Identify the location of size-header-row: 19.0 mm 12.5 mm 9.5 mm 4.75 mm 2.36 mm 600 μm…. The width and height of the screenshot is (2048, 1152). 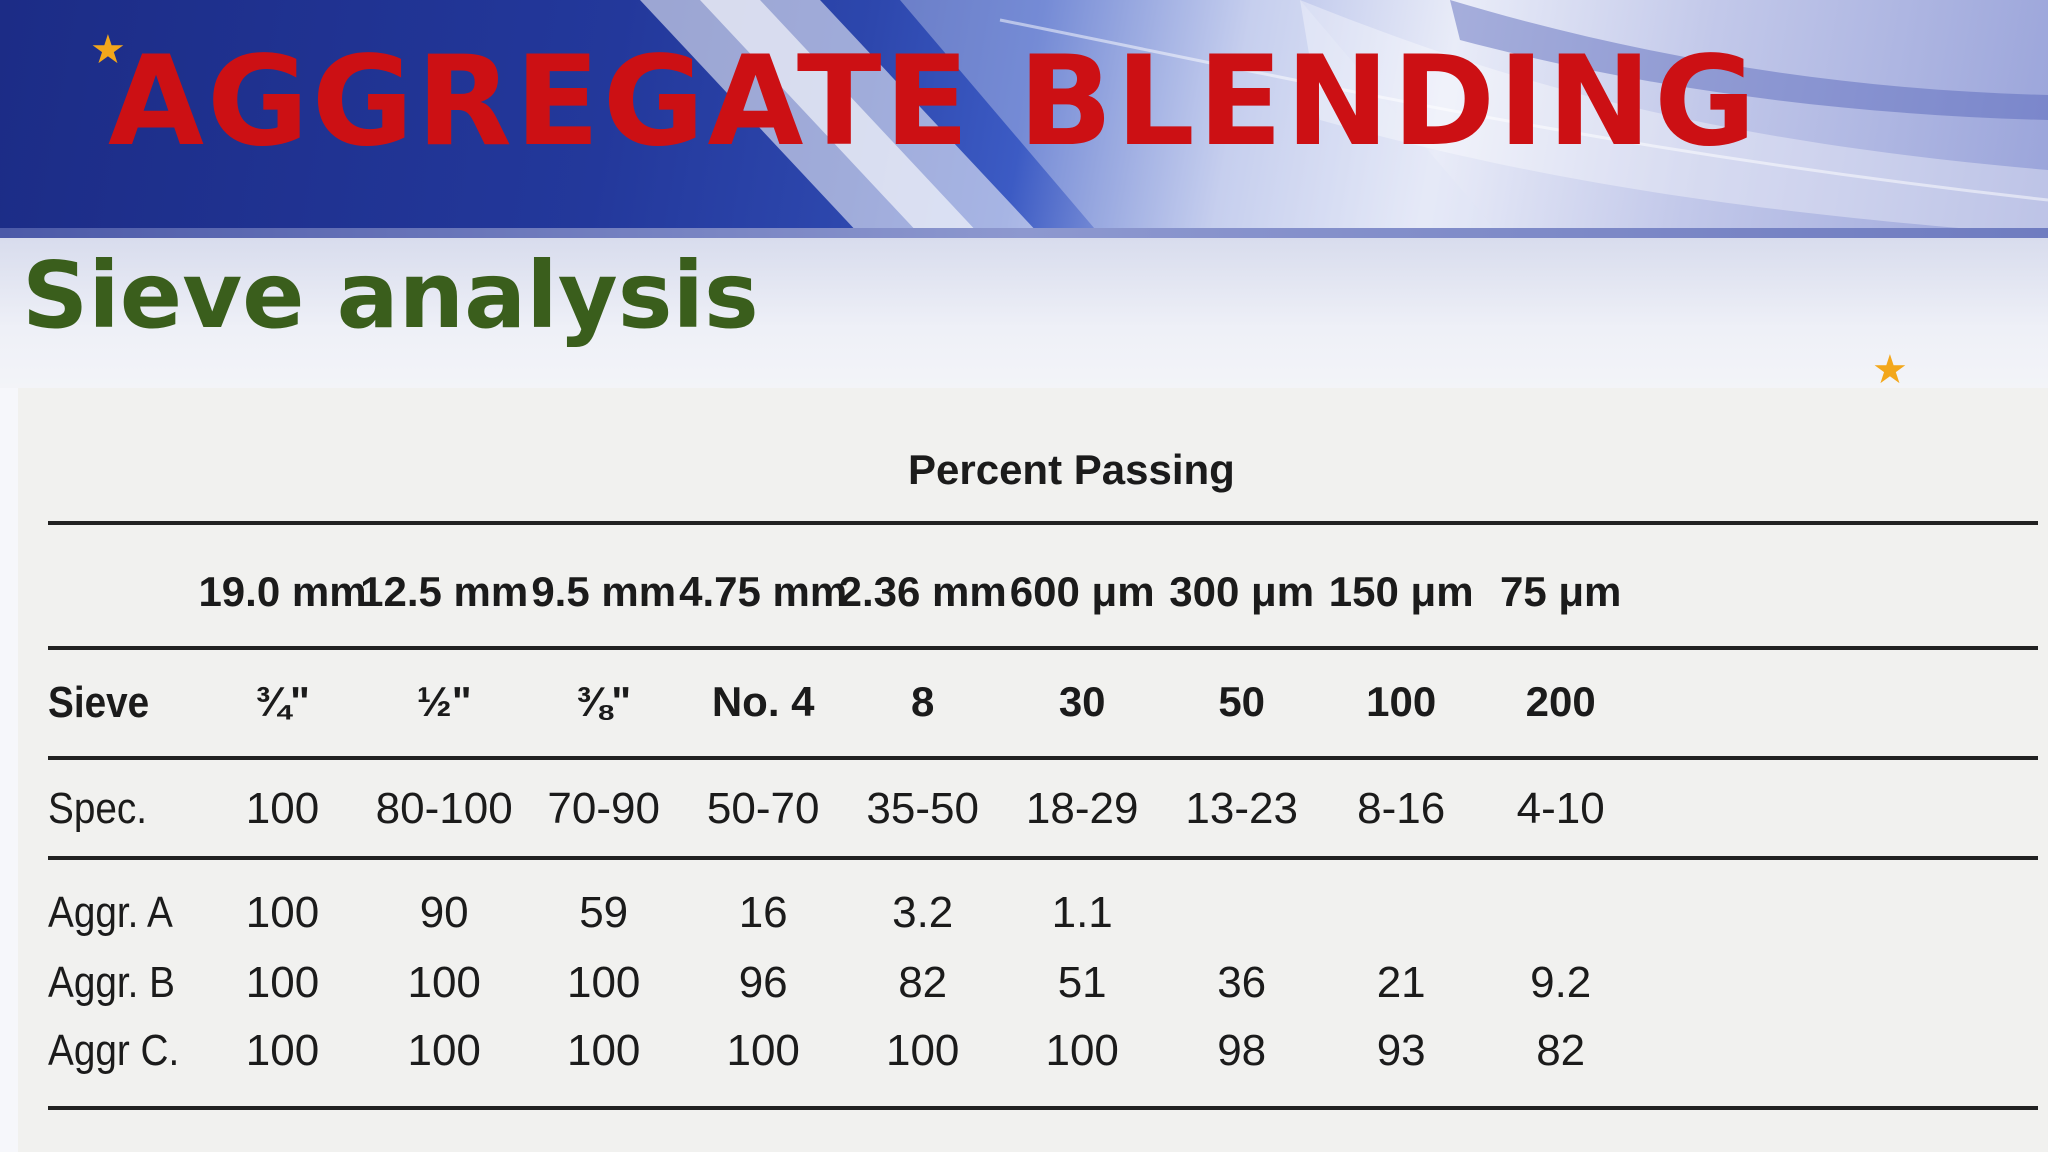
(1043, 598).